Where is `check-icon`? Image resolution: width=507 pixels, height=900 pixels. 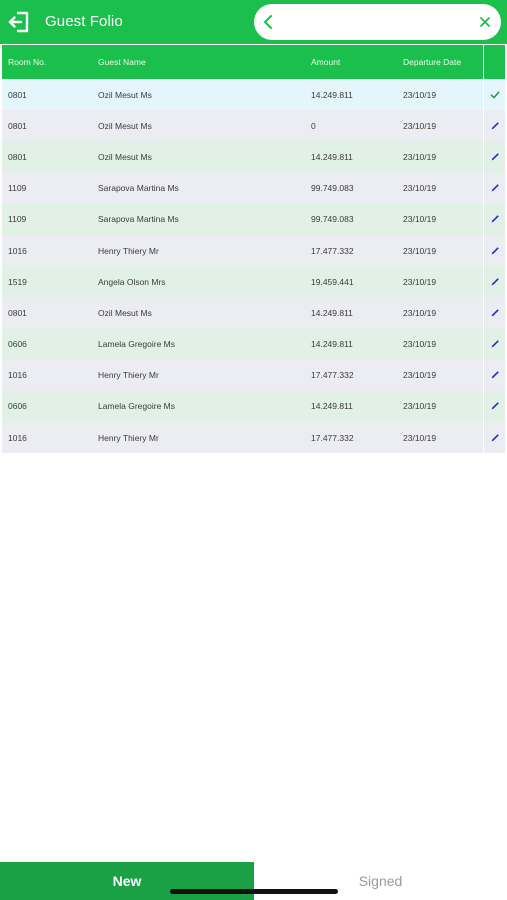
check-icon is located at coordinates (494, 95).